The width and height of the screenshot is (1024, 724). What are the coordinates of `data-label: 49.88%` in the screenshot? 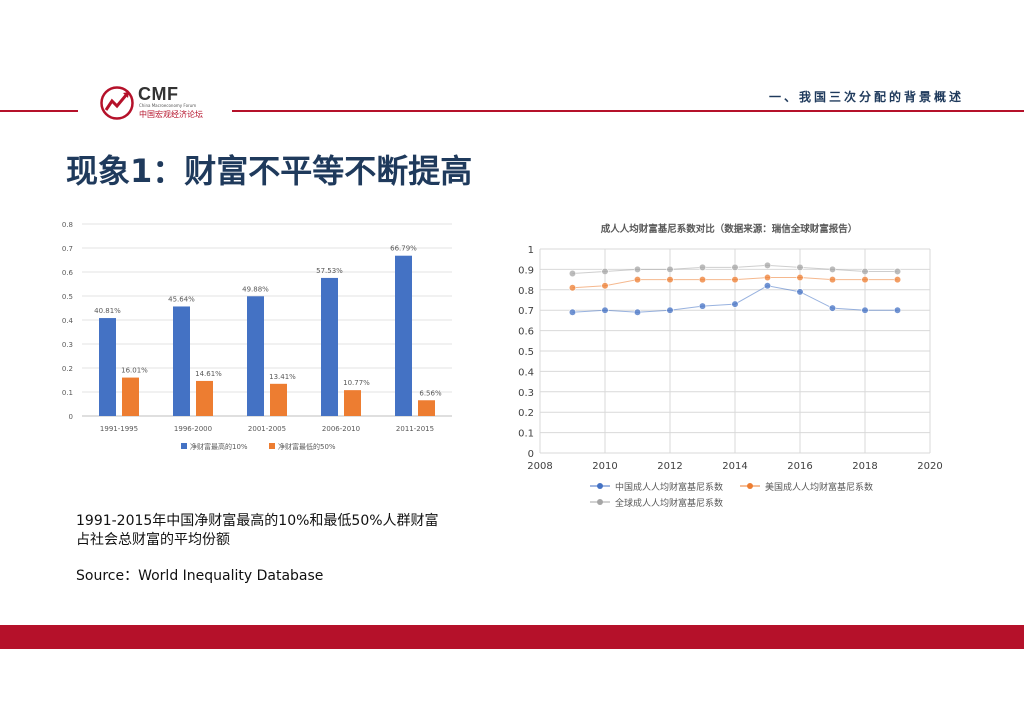 It's located at (255, 289).